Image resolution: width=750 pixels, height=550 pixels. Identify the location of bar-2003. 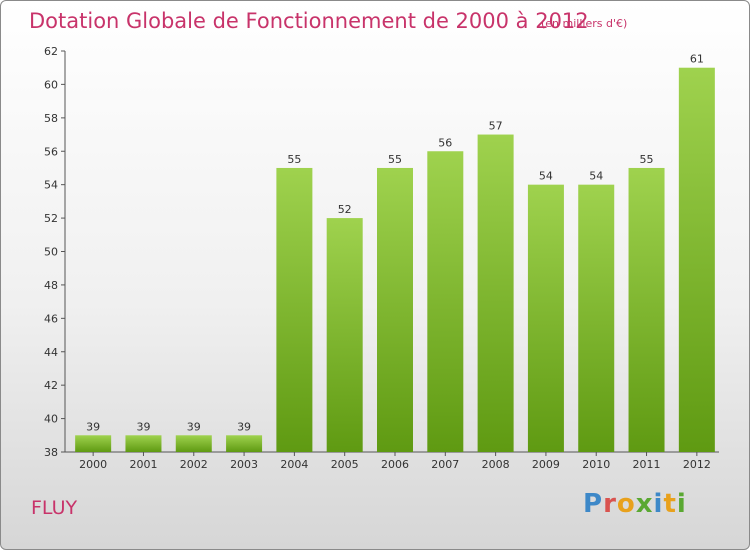
(244, 443).